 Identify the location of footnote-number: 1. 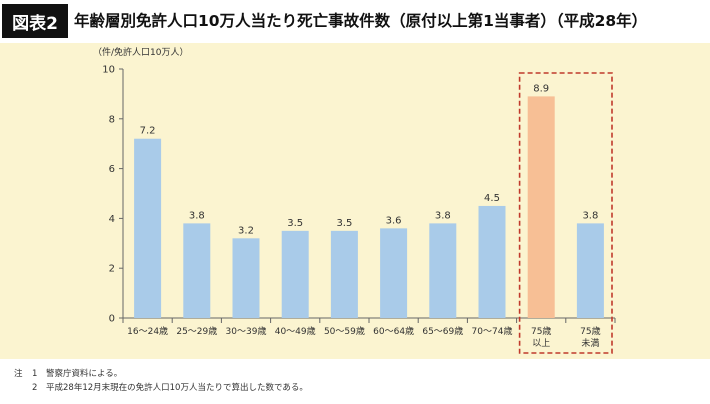
(35, 374).